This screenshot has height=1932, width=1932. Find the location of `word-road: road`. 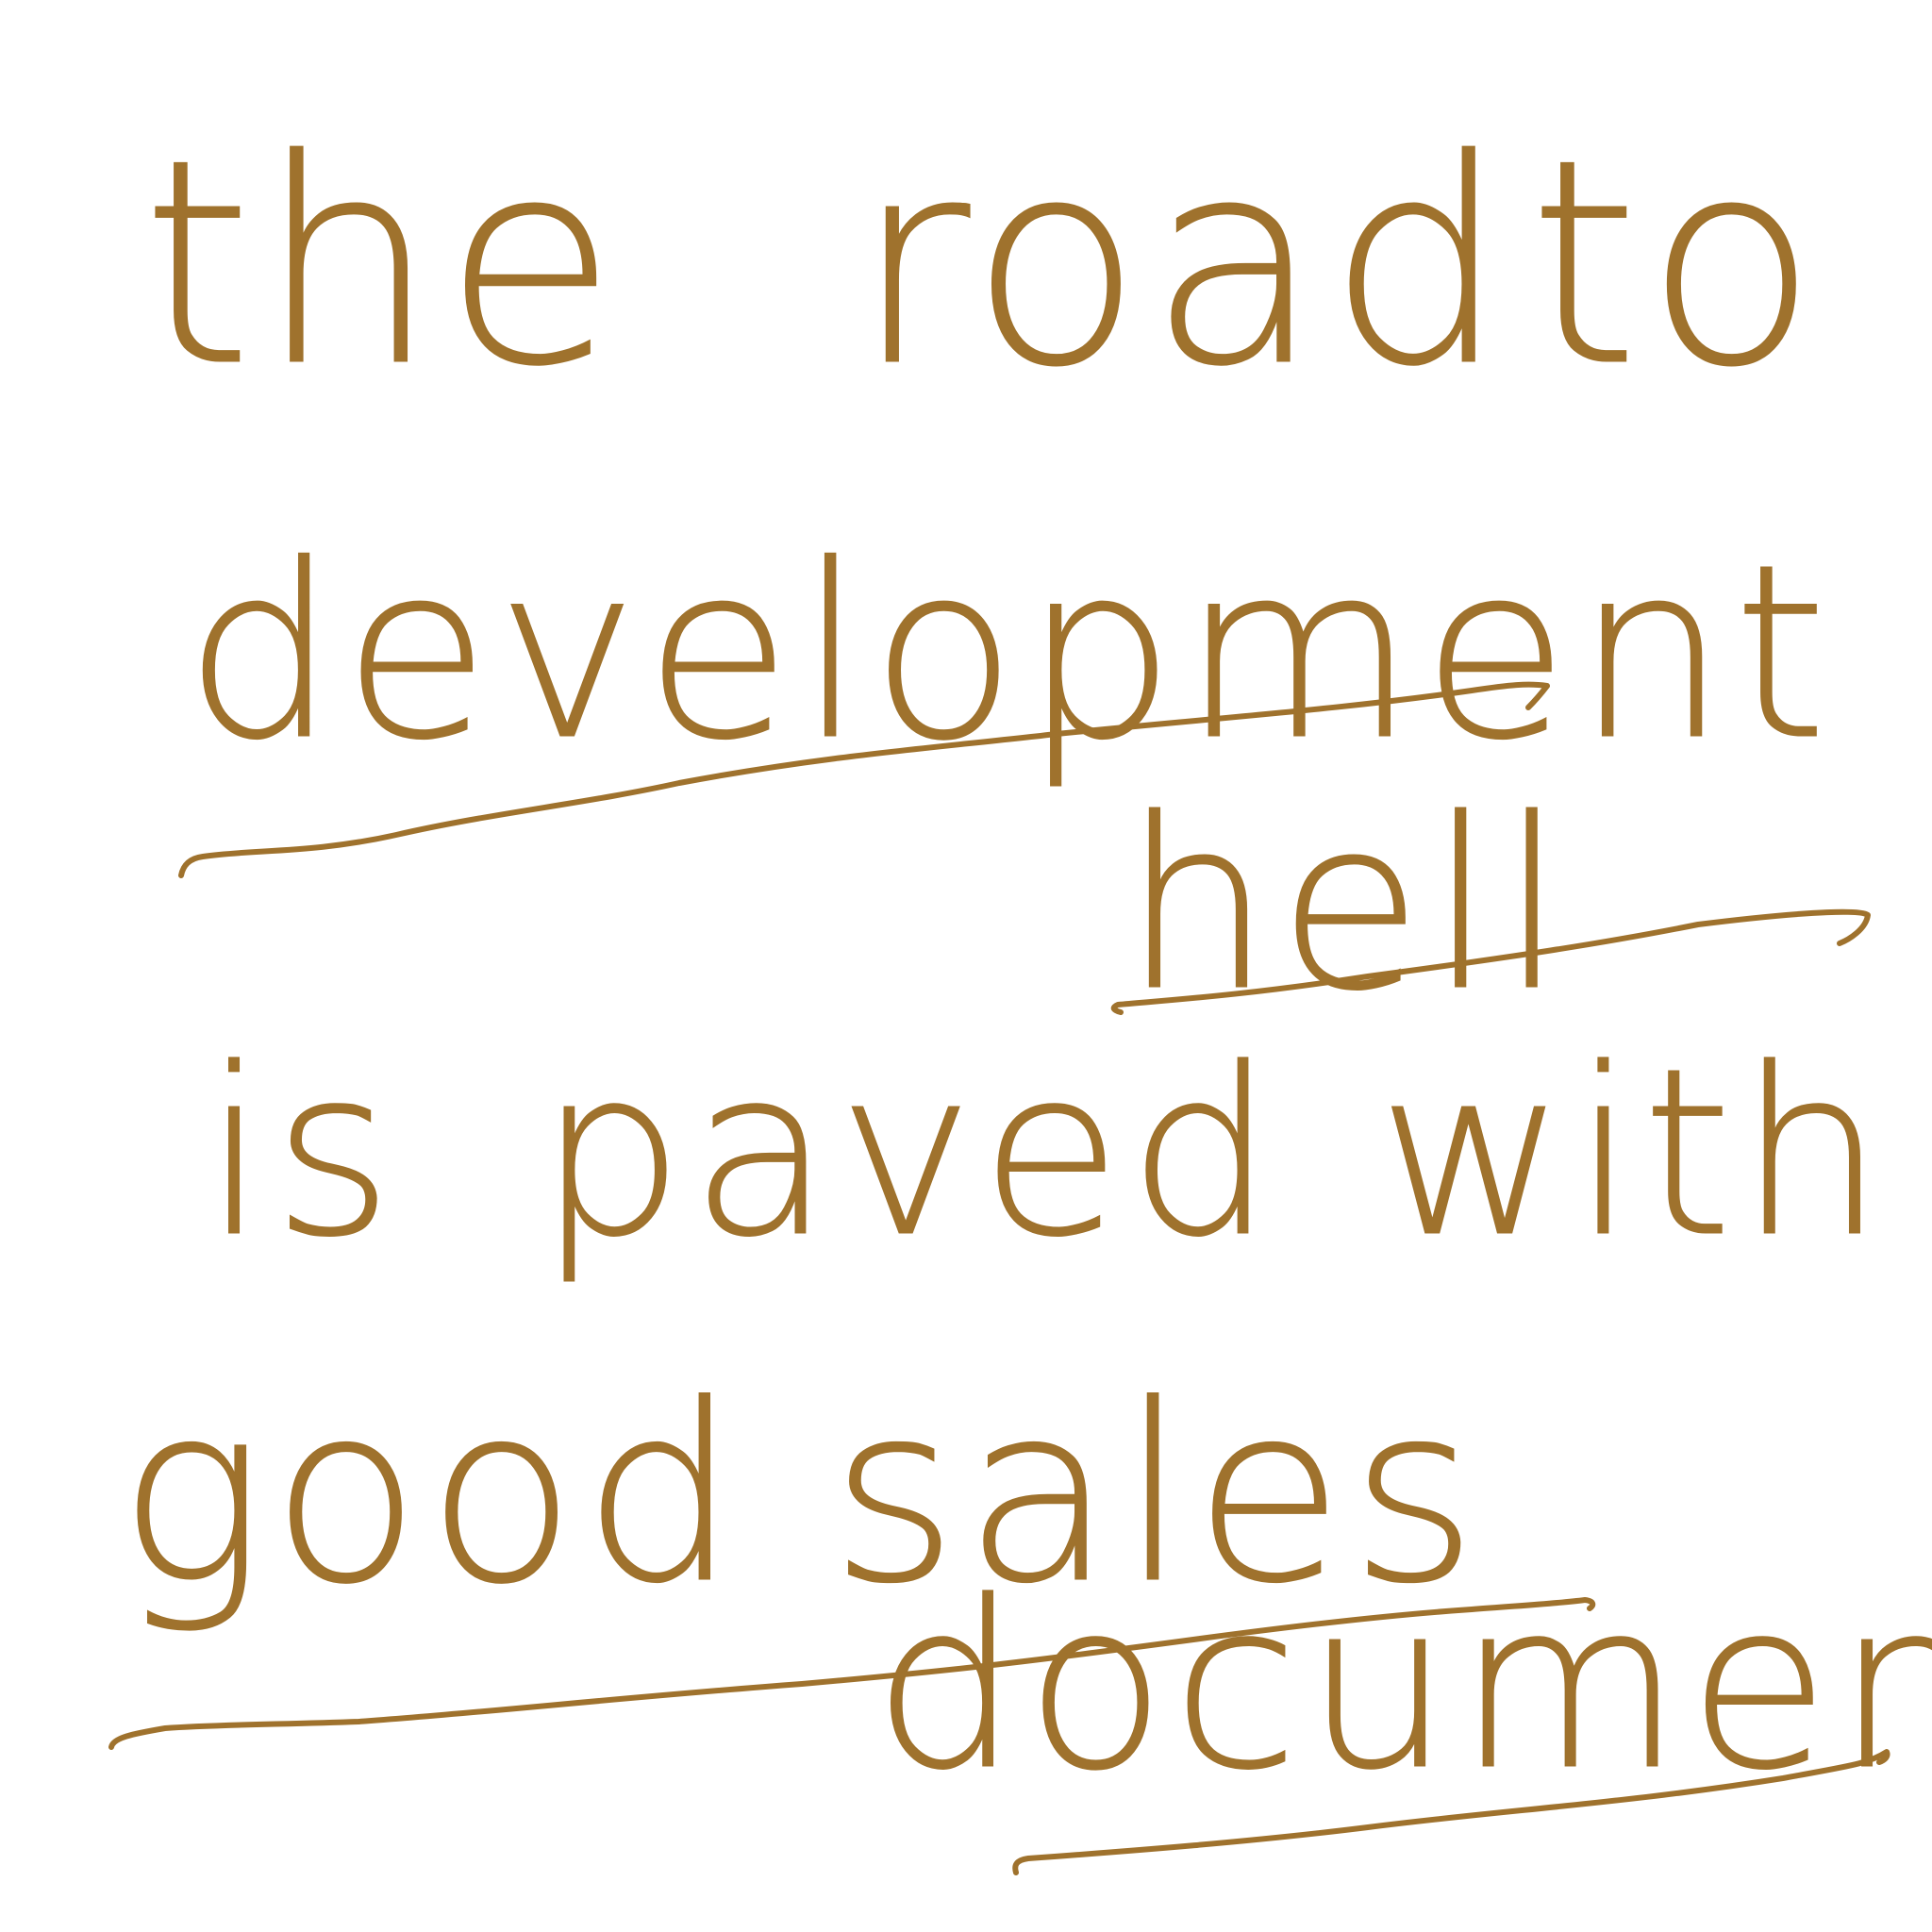

word-road: road is located at coordinates (1184, 263).